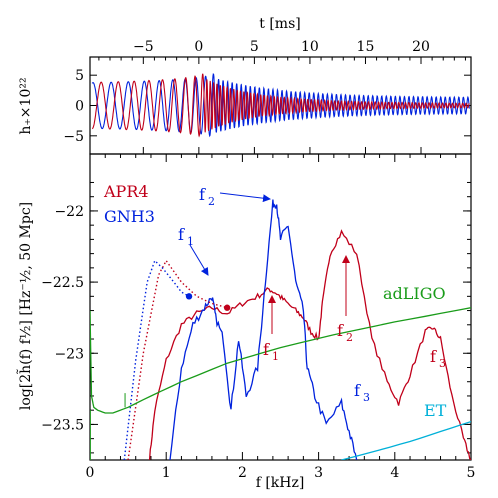 The image size is (498, 498). What do you see at coordinates (421, 47) in the screenshot?
I see `top-tick-label: 20` at bounding box center [421, 47].